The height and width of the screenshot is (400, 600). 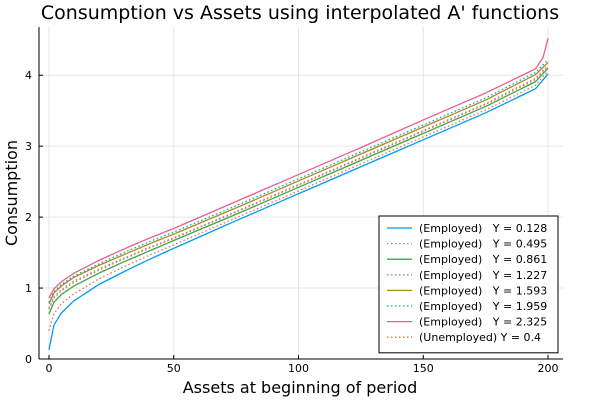 I want to click on y-axis-label: Consumption, so click(x=11, y=193).